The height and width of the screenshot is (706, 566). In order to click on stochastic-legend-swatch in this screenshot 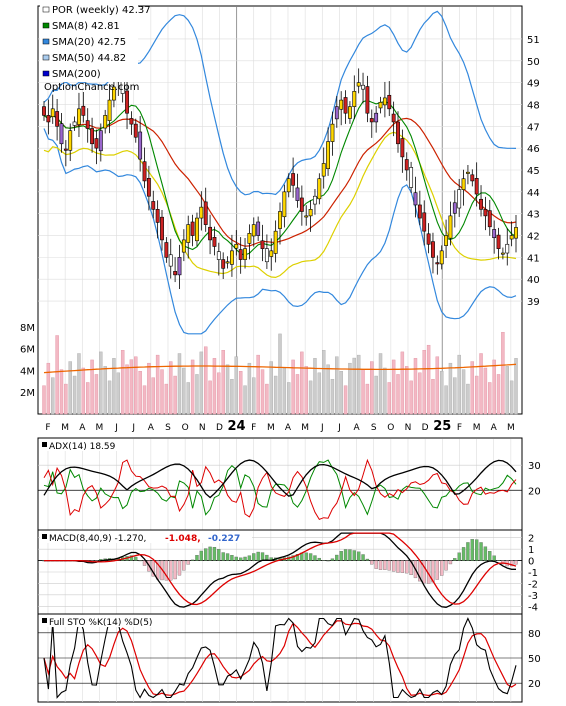, I will do `click(44, 620)`.